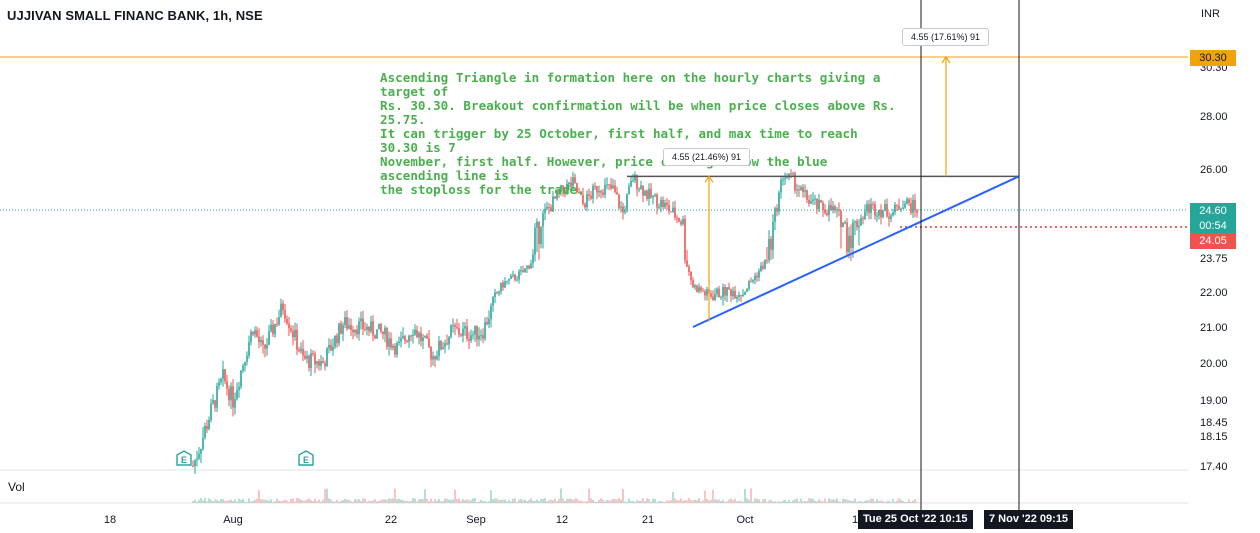 The height and width of the screenshot is (533, 1260). Describe the element at coordinates (16, 487) in the screenshot. I see `volume-label: Vol` at that location.